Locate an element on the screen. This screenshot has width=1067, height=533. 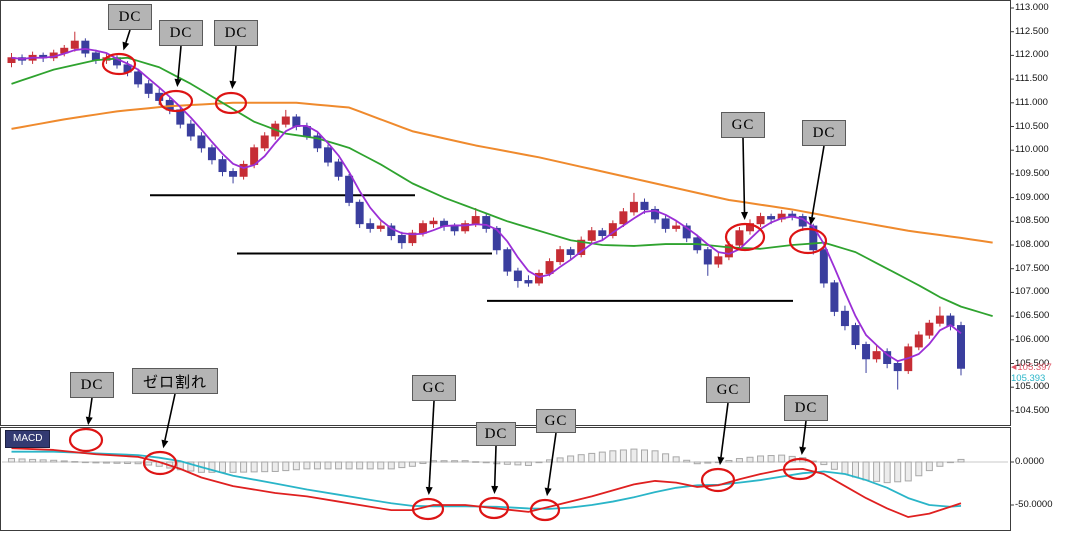
price-axis-label: 105.500 is located at coordinates (1032, 363).